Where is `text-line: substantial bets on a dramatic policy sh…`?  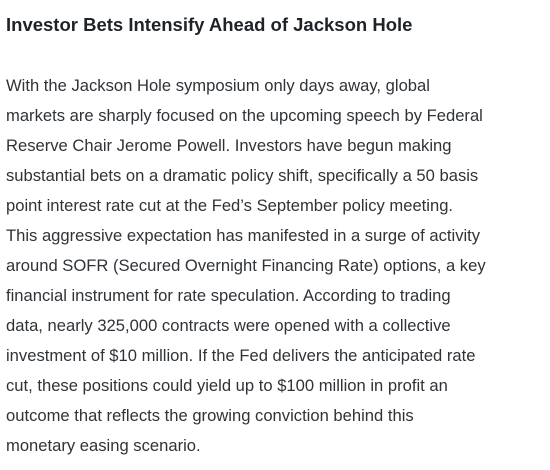 text-line: substantial bets on a dramatic policy sh… is located at coordinates (242, 175).